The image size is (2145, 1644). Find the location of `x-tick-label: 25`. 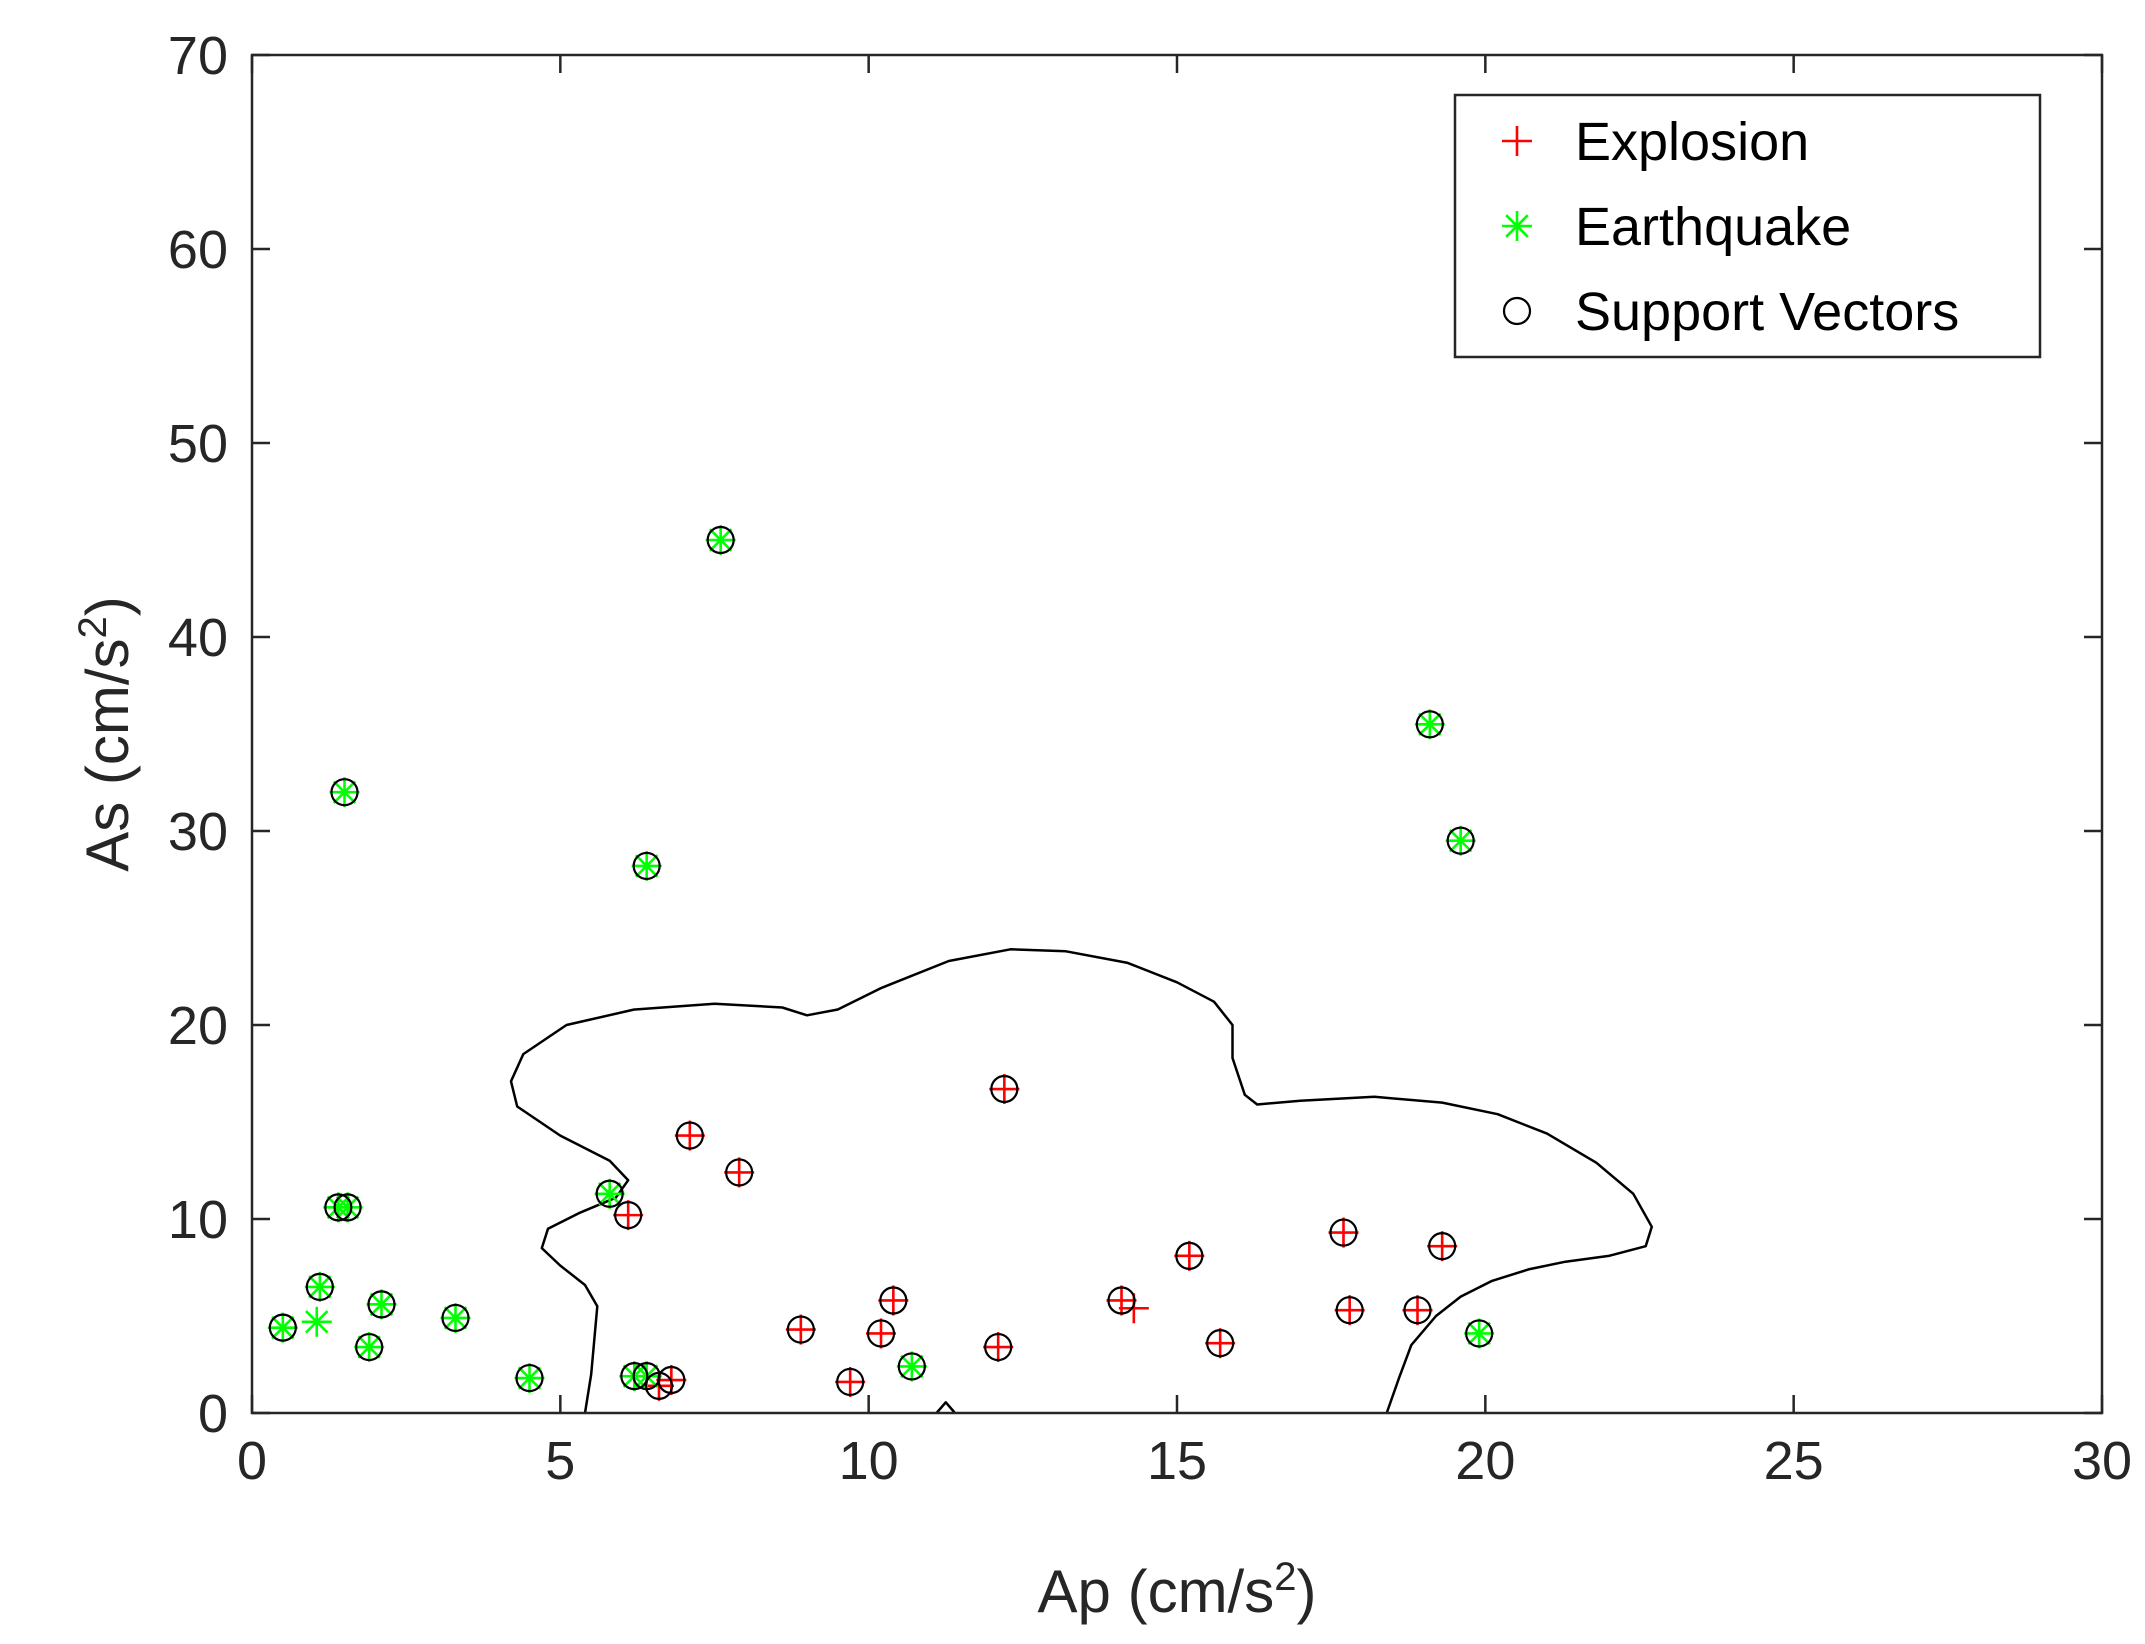

x-tick-label: 25 is located at coordinates (1794, 1461).